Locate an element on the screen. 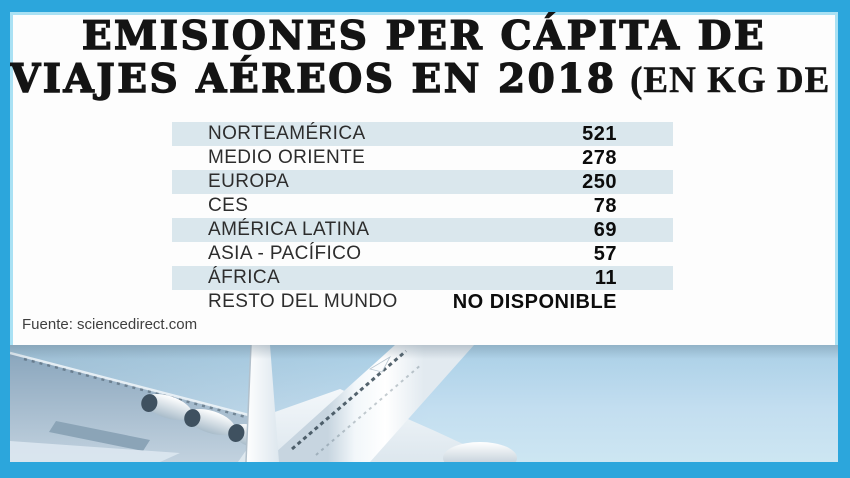  title-line-2-unit: (EN KG DE CO2) is located at coordinates (734, 81).